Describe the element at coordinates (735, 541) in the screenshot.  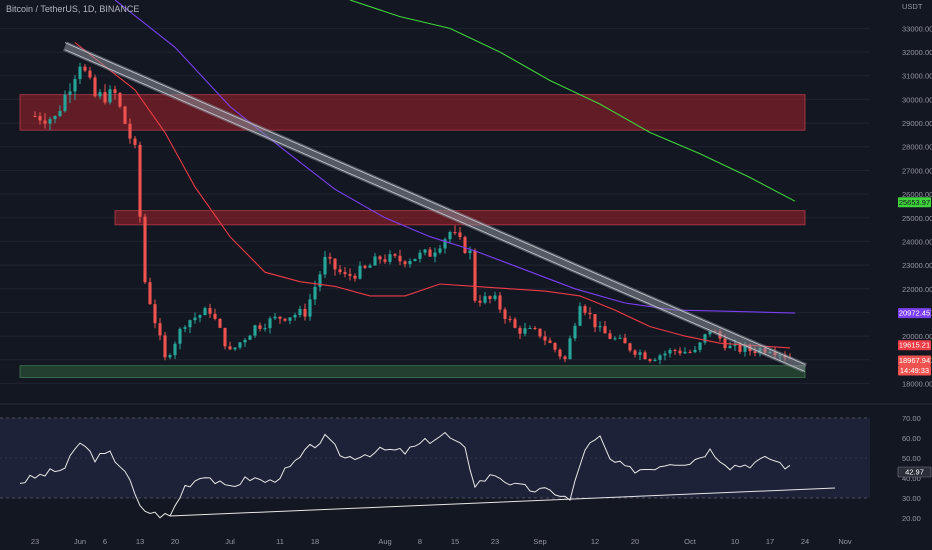
I see `x-tick-label: 10` at that location.